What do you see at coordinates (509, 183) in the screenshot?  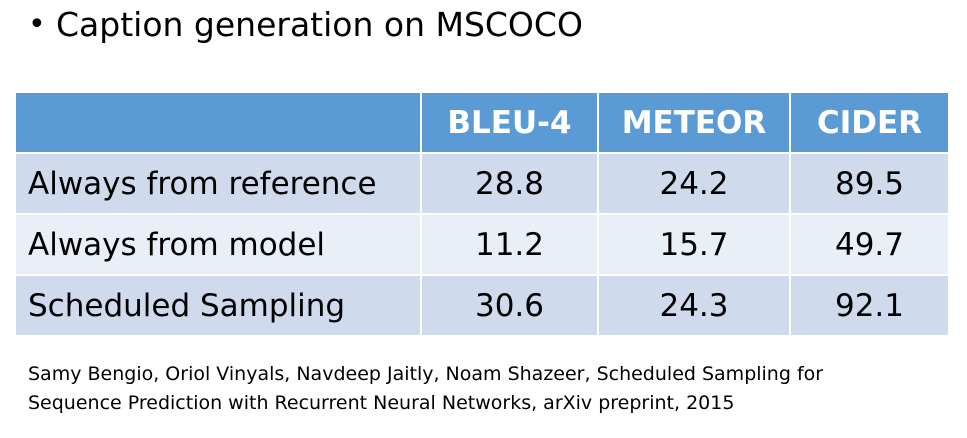 I see `cell-bleu4: 28.8` at bounding box center [509, 183].